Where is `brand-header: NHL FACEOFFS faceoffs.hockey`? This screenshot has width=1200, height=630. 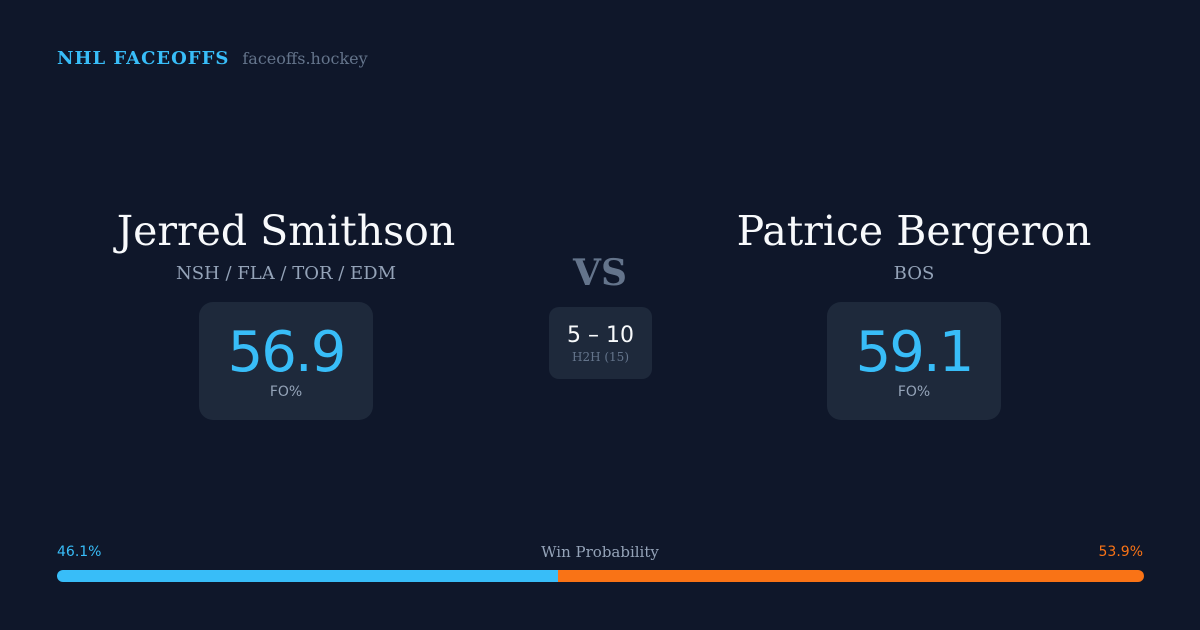
brand-header: NHL FACEOFFS faceoffs.hockey is located at coordinates (212, 58).